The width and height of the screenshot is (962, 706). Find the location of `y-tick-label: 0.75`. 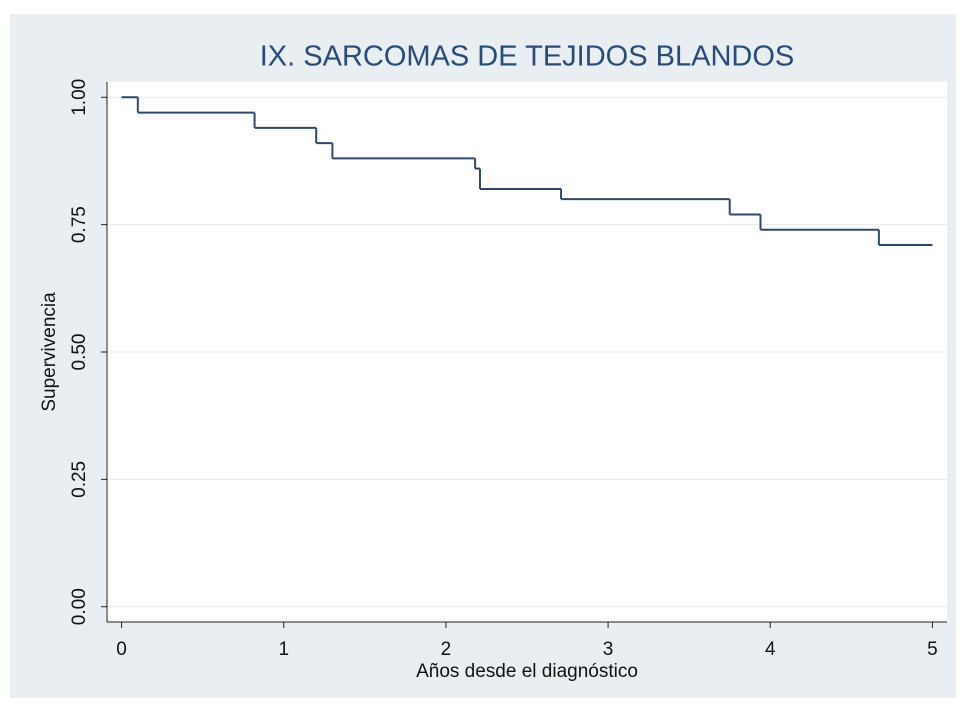

y-tick-label: 0.75 is located at coordinates (79, 224).